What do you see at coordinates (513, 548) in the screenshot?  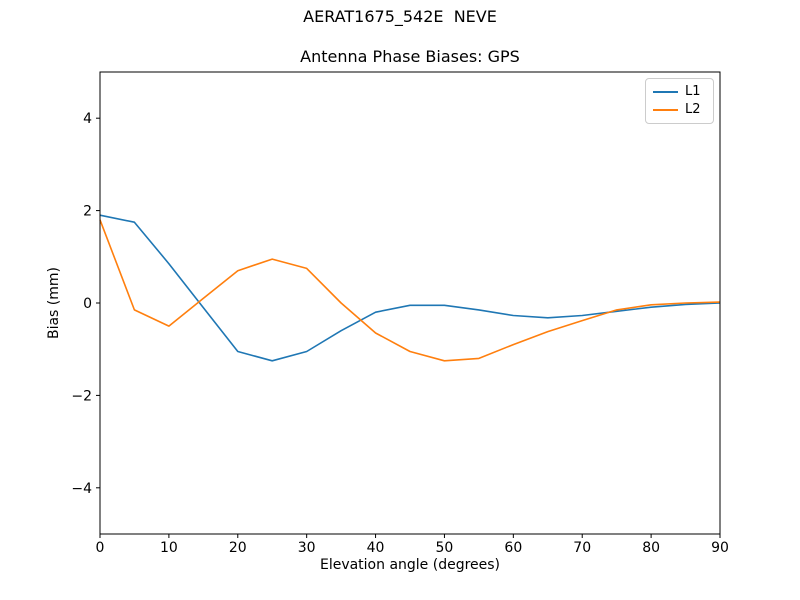 I see `x-tick-label: 60` at bounding box center [513, 548].